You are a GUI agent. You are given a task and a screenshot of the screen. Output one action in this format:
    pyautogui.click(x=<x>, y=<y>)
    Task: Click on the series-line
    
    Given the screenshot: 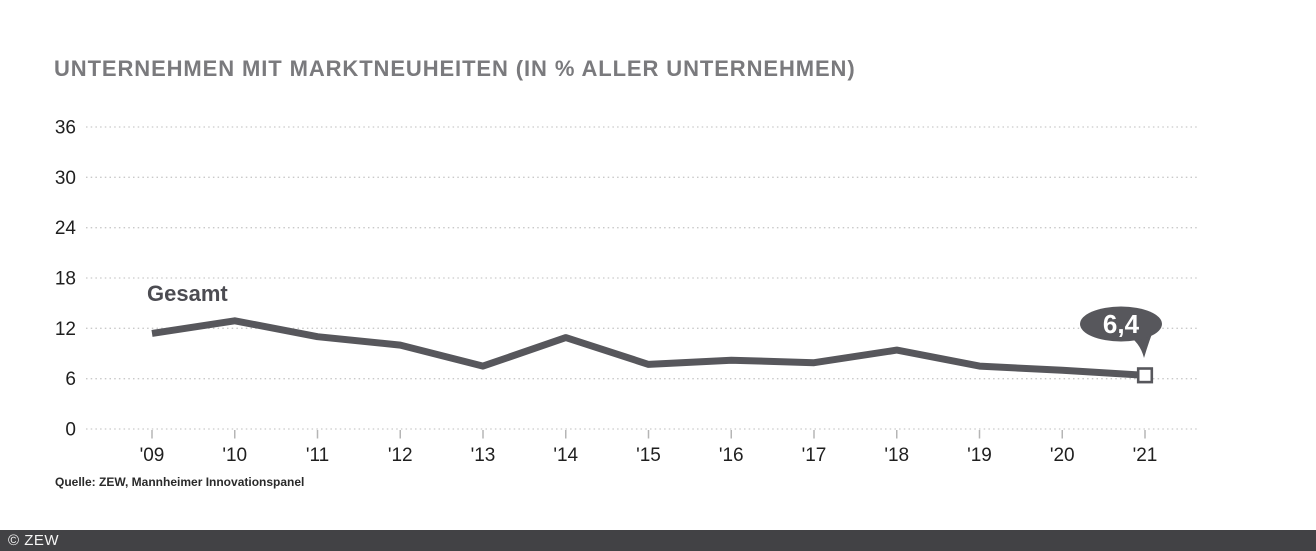 What is the action you would take?
    pyautogui.click(x=648, y=348)
    